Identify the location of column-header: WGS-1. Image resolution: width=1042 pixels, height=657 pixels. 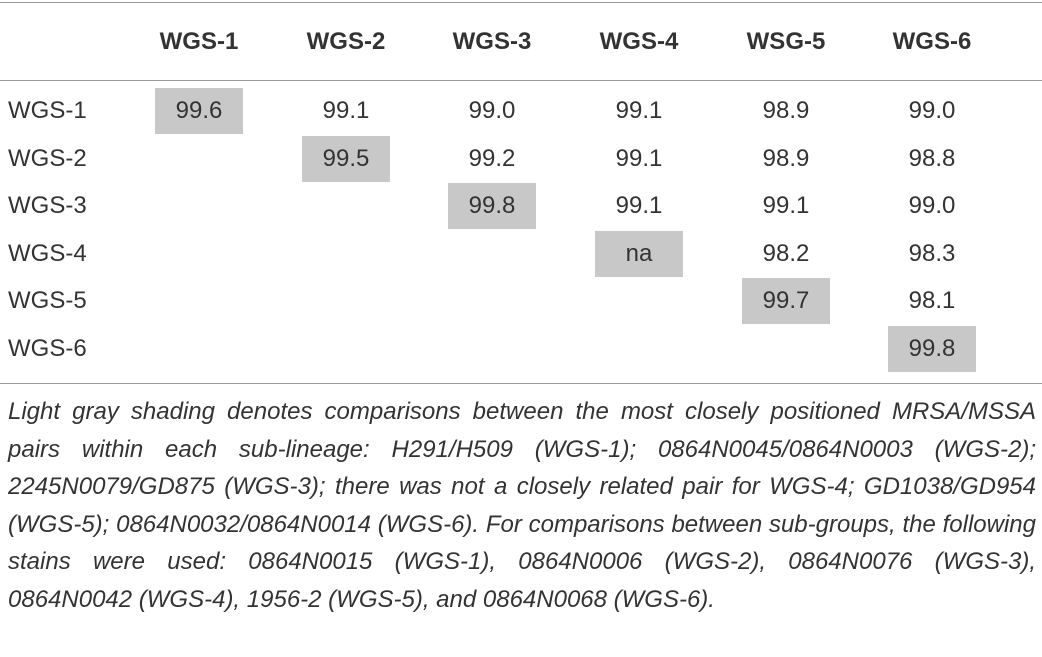
(199, 41).